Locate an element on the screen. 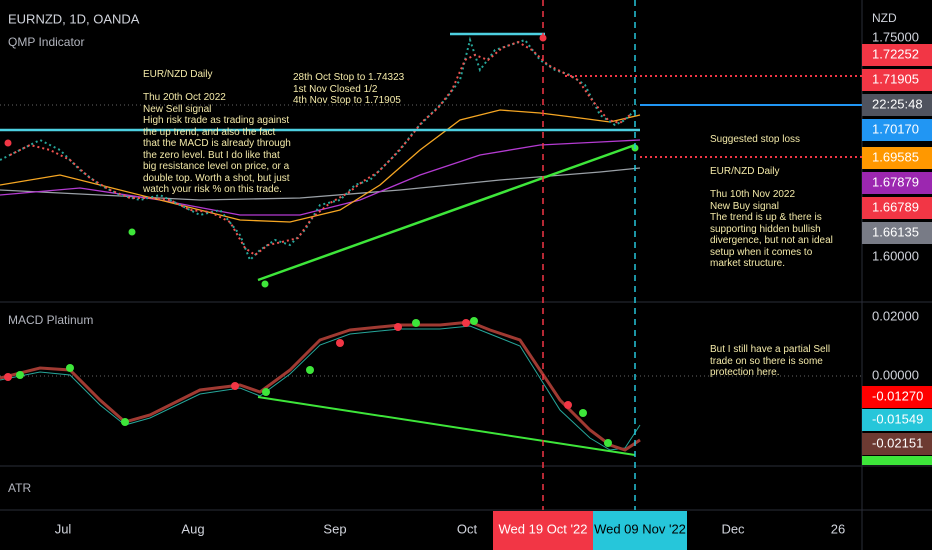  price-label: 1.60000 is located at coordinates (895, 255).